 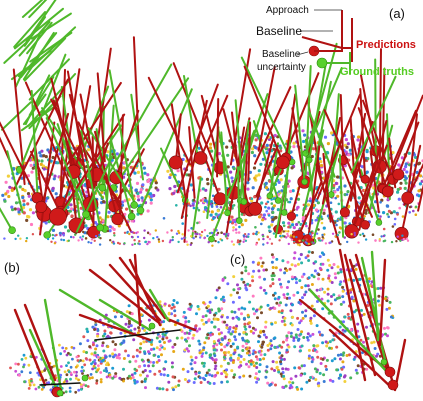 What do you see at coordinates (309, 160) in the screenshot?
I see `ground-truth-ball` at bounding box center [309, 160].